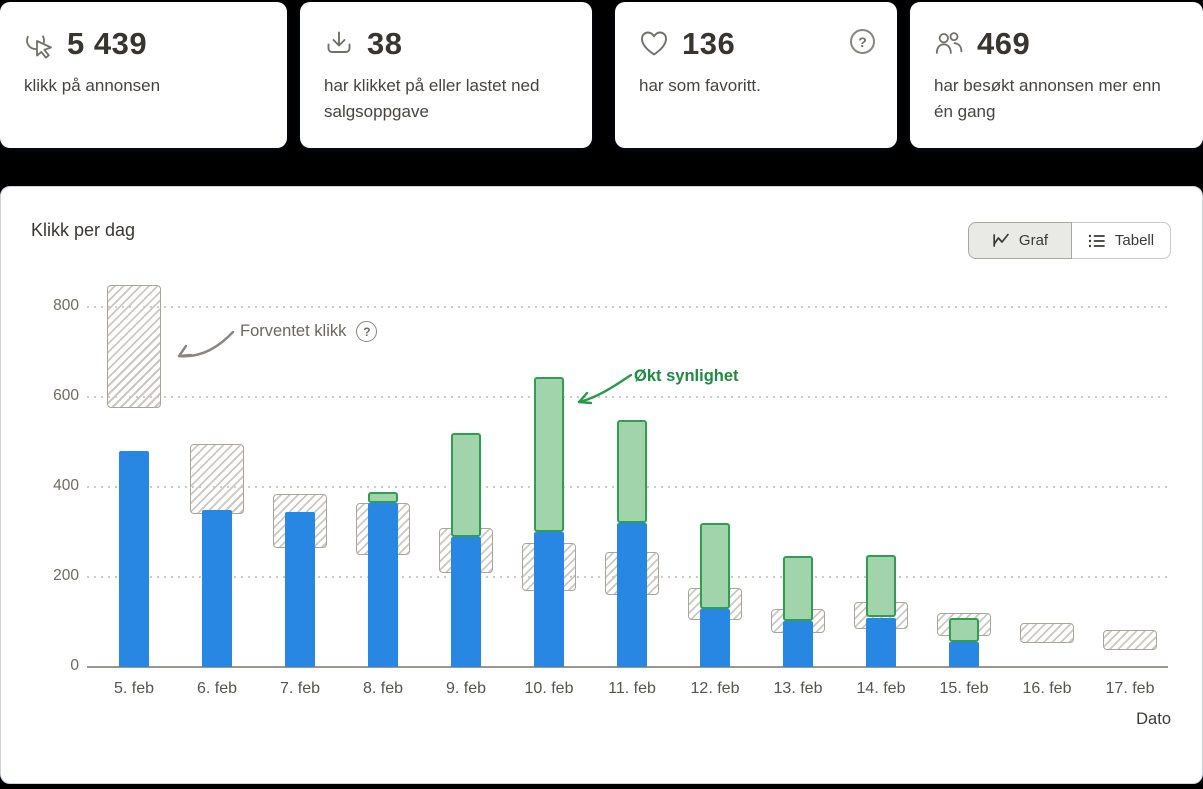 The image size is (1203, 789). I want to click on ytick-0: 0, so click(74, 665).